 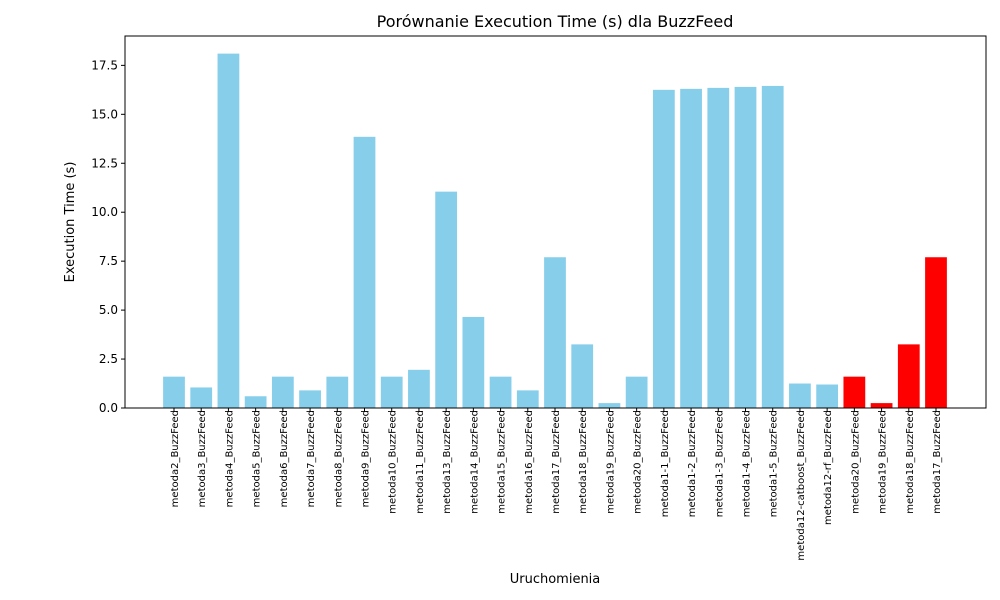 What do you see at coordinates (937, 462) in the screenshot?
I see `x-tick-label-28: metoda17_BuzzFeed` at bounding box center [937, 462].